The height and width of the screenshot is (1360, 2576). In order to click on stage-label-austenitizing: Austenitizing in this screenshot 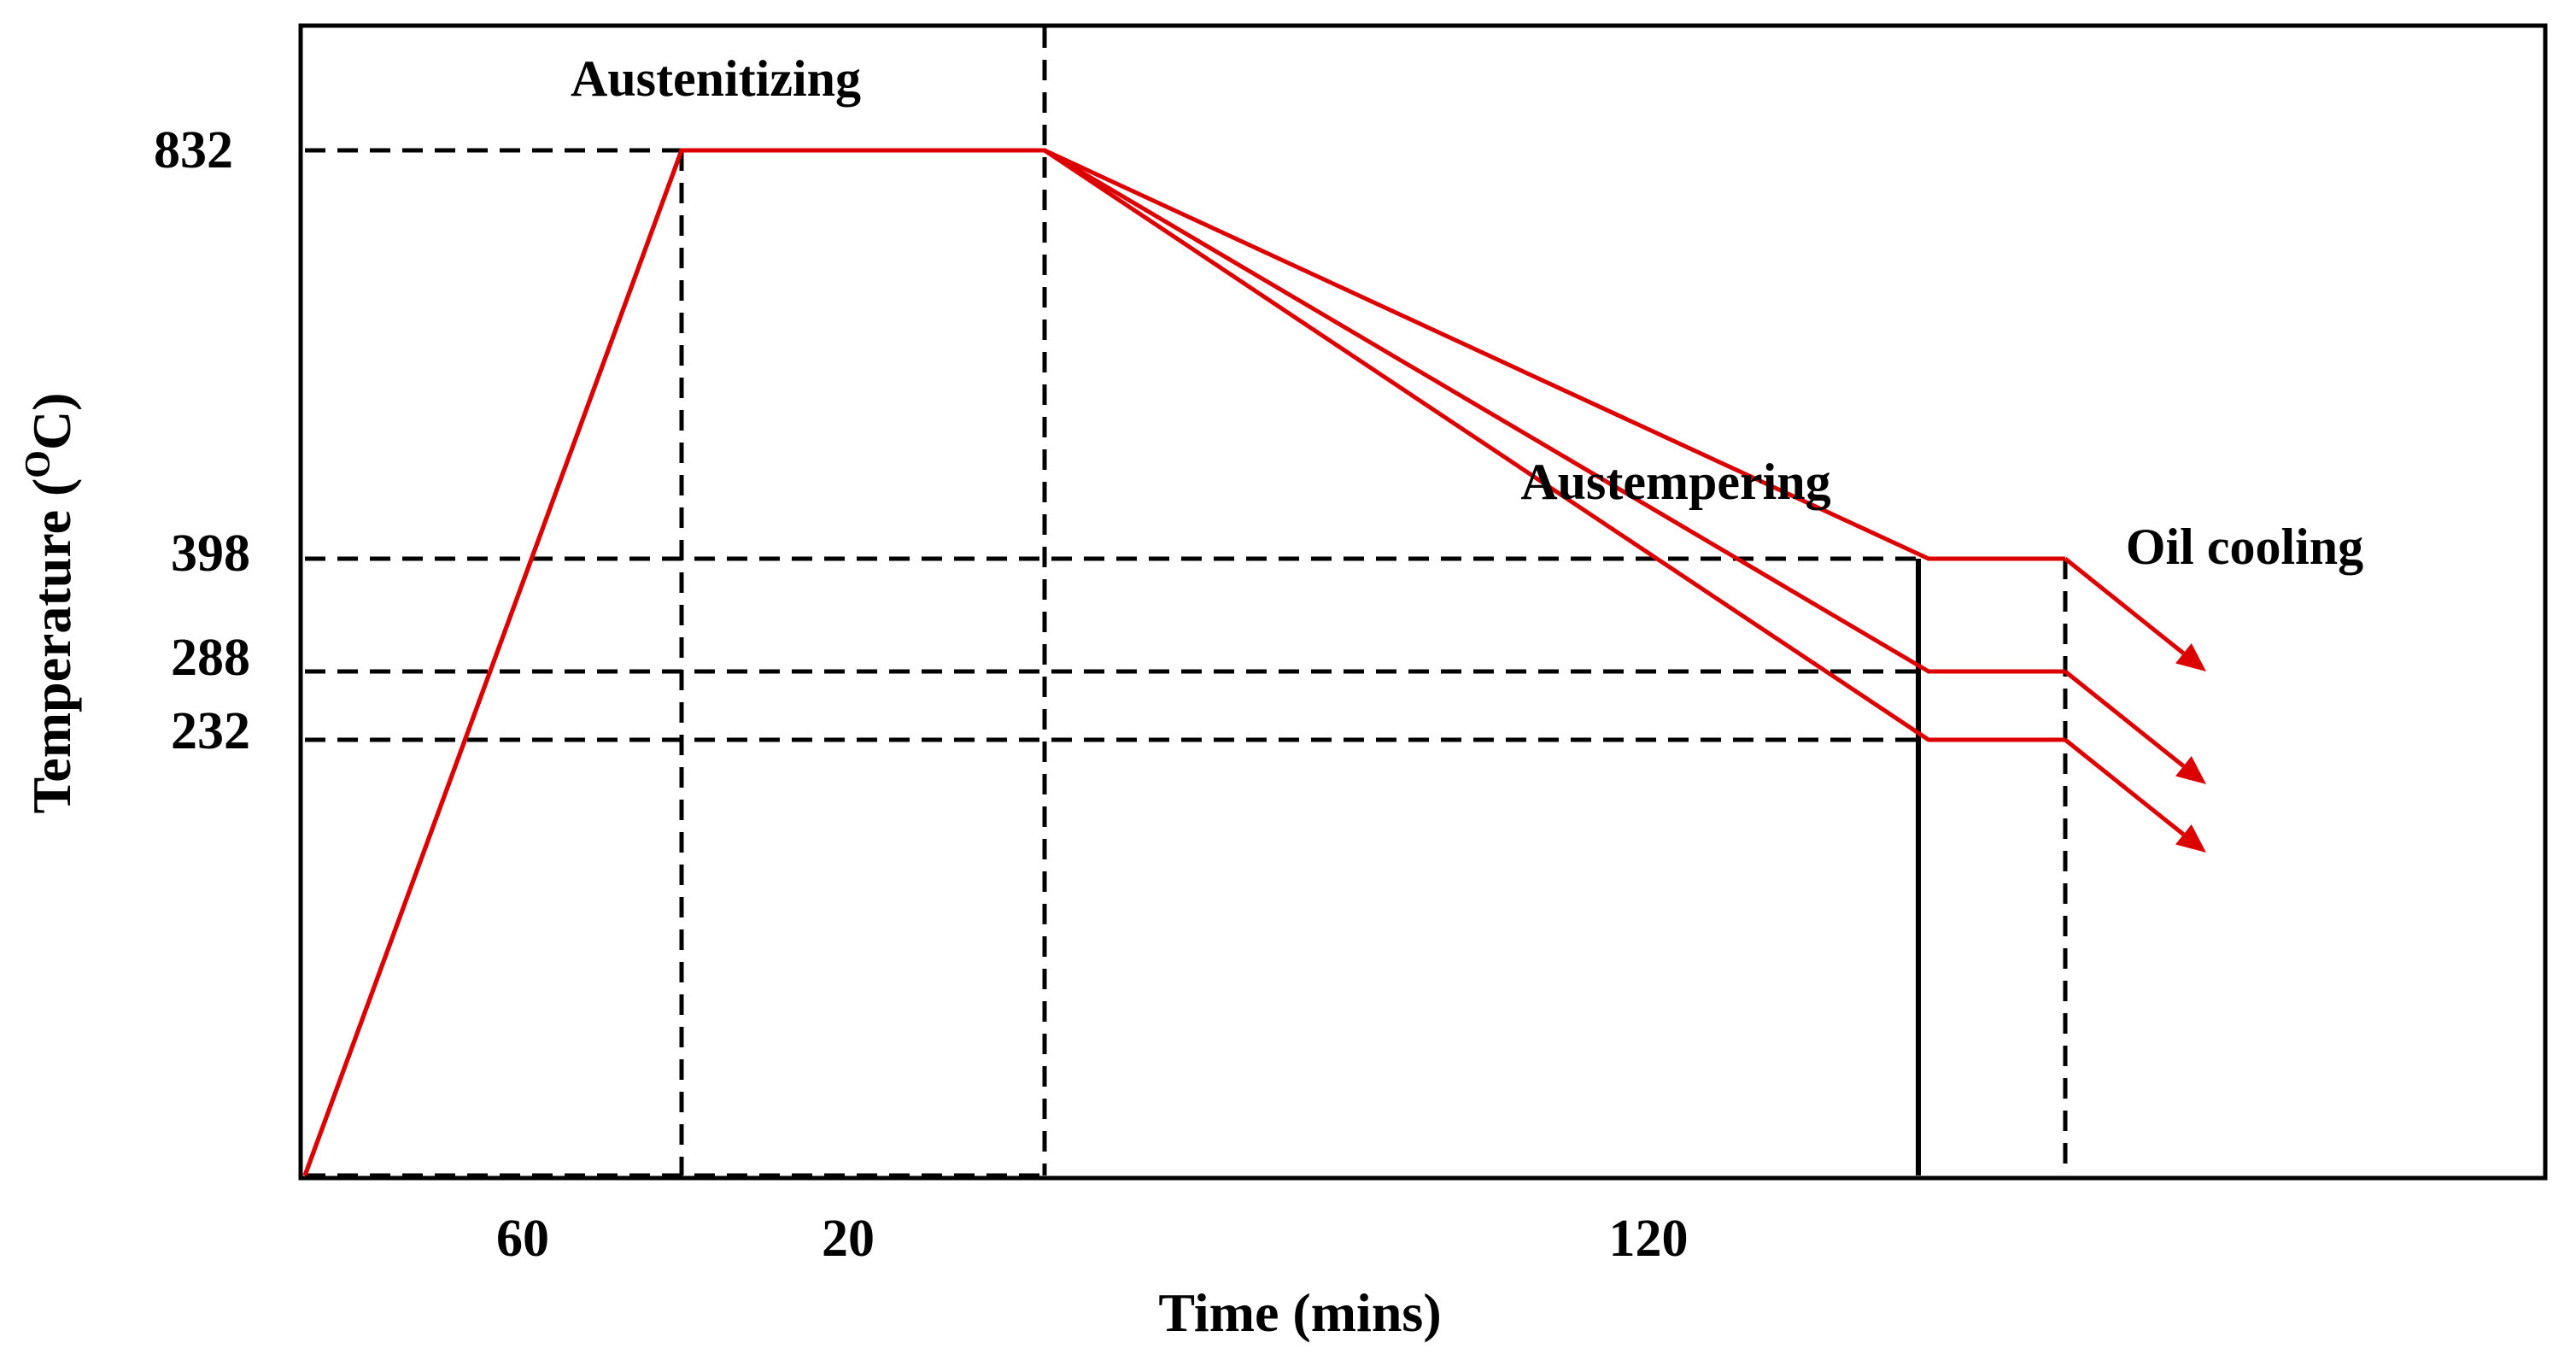, I will do `click(716, 78)`.